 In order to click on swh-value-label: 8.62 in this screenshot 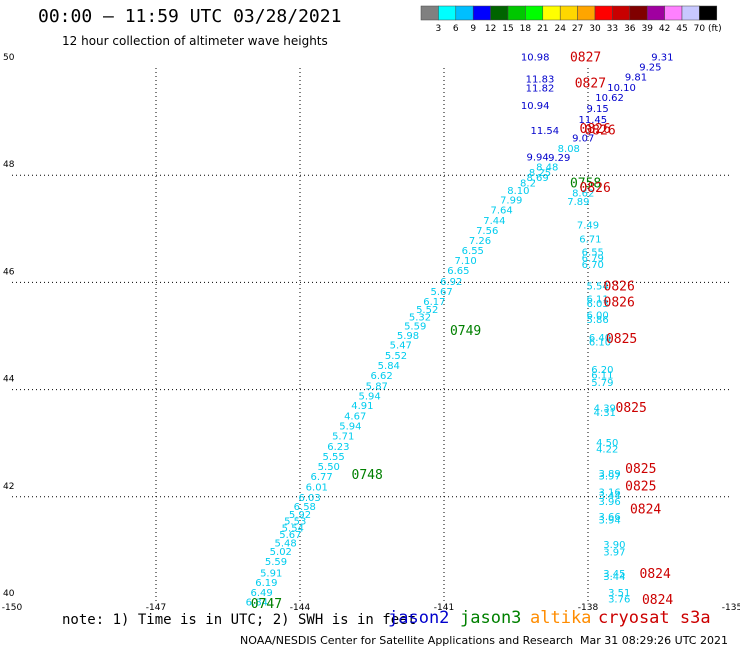, I will do `click(583, 193)`.